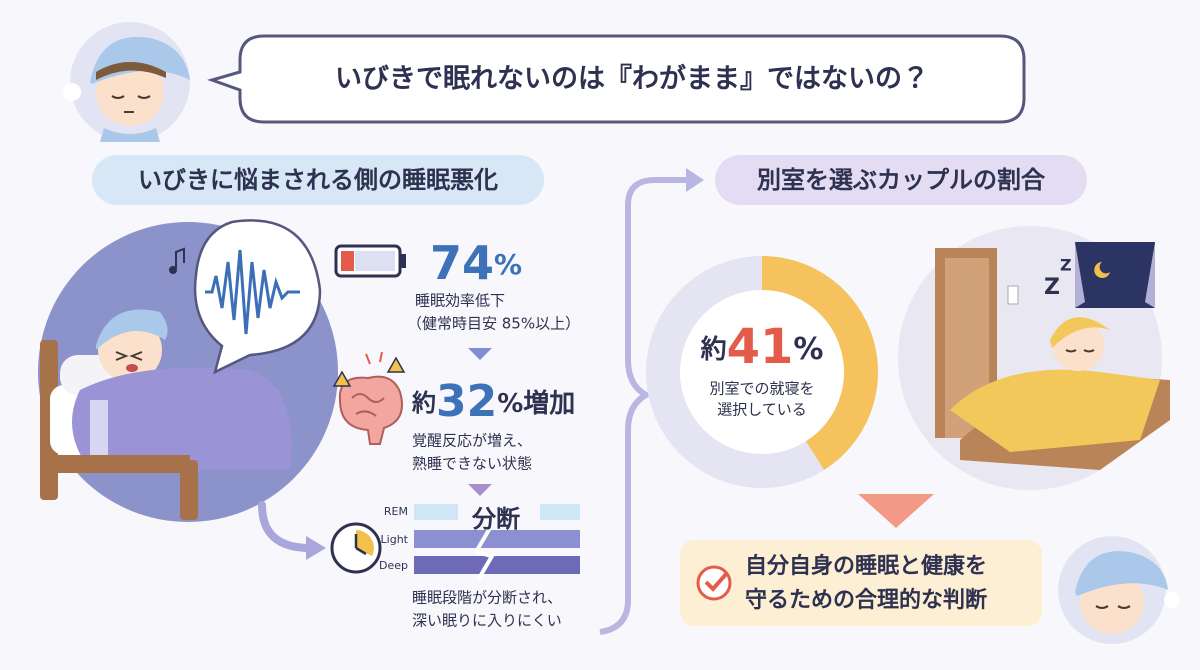 The height and width of the screenshot is (670, 1200). Describe the element at coordinates (644, 406) in the screenshot. I see `connector` at that location.